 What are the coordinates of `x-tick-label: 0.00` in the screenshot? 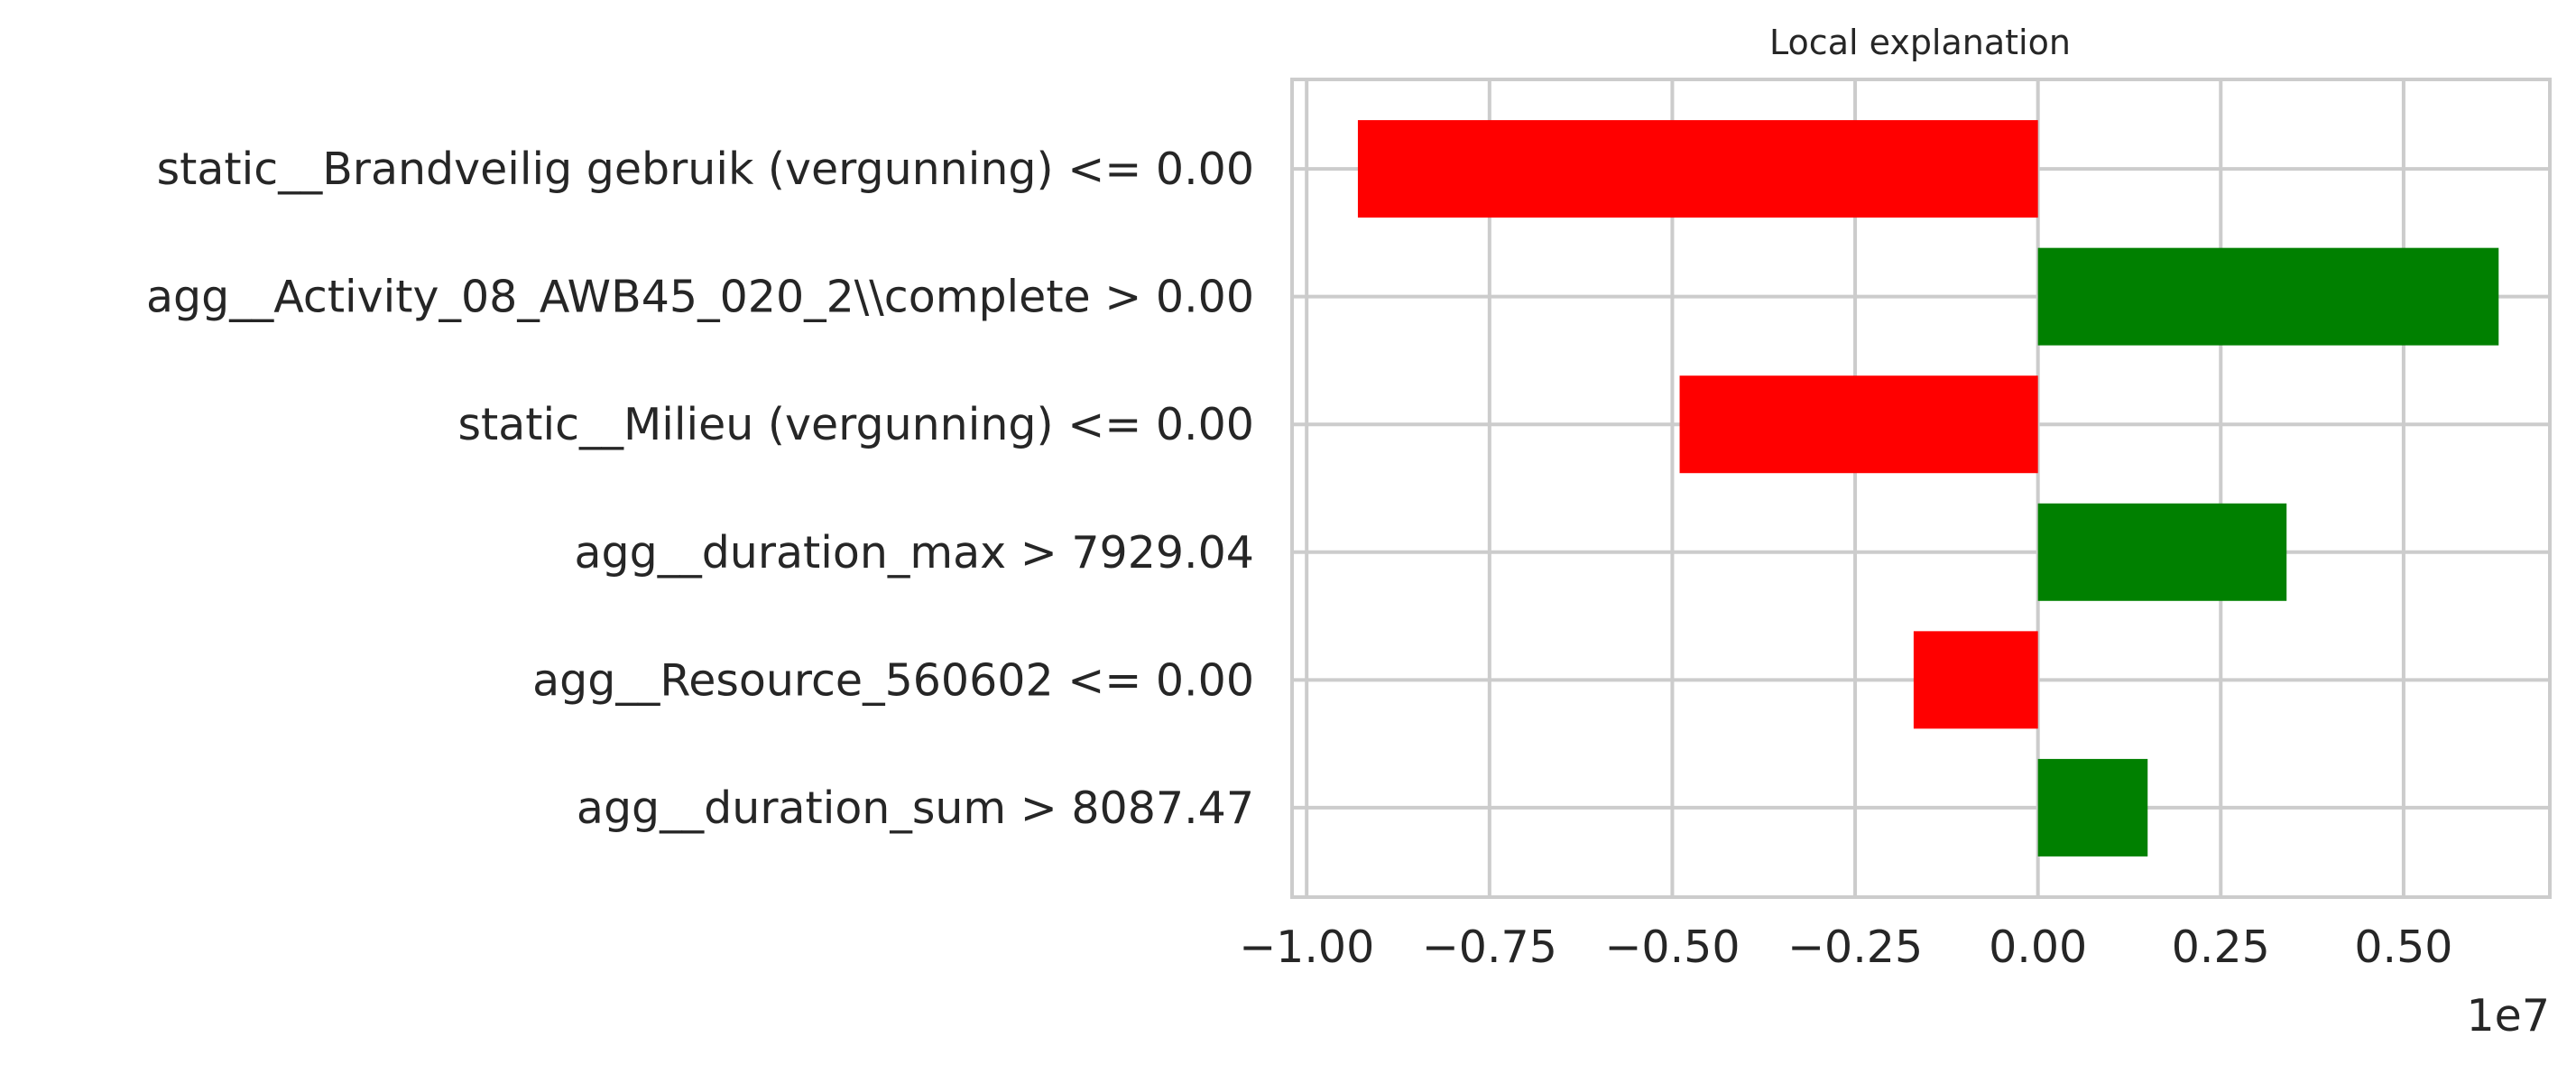 It's located at (2038, 947).